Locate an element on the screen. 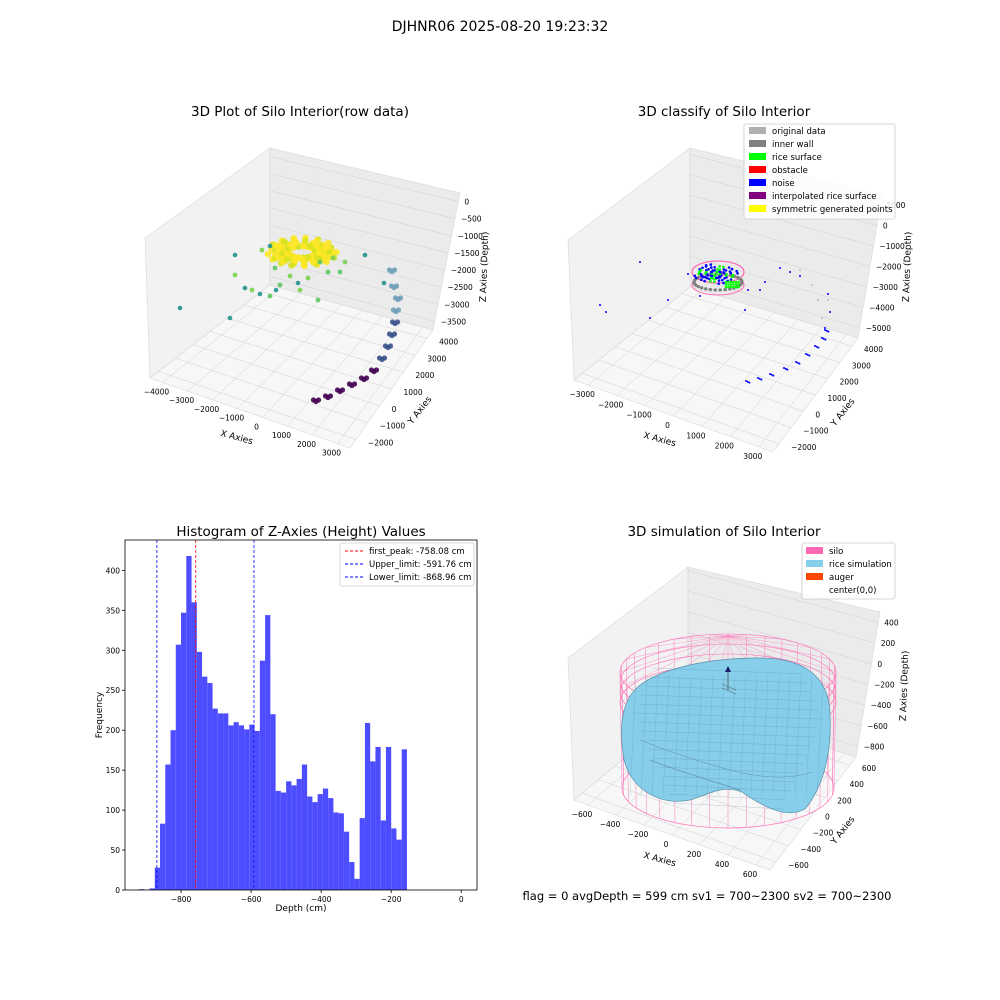 The height and width of the screenshot is (1000, 1000). cls-y-ticks: −2000 −1000 0 1000 2000 3000 4000 is located at coordinates (837, 398).